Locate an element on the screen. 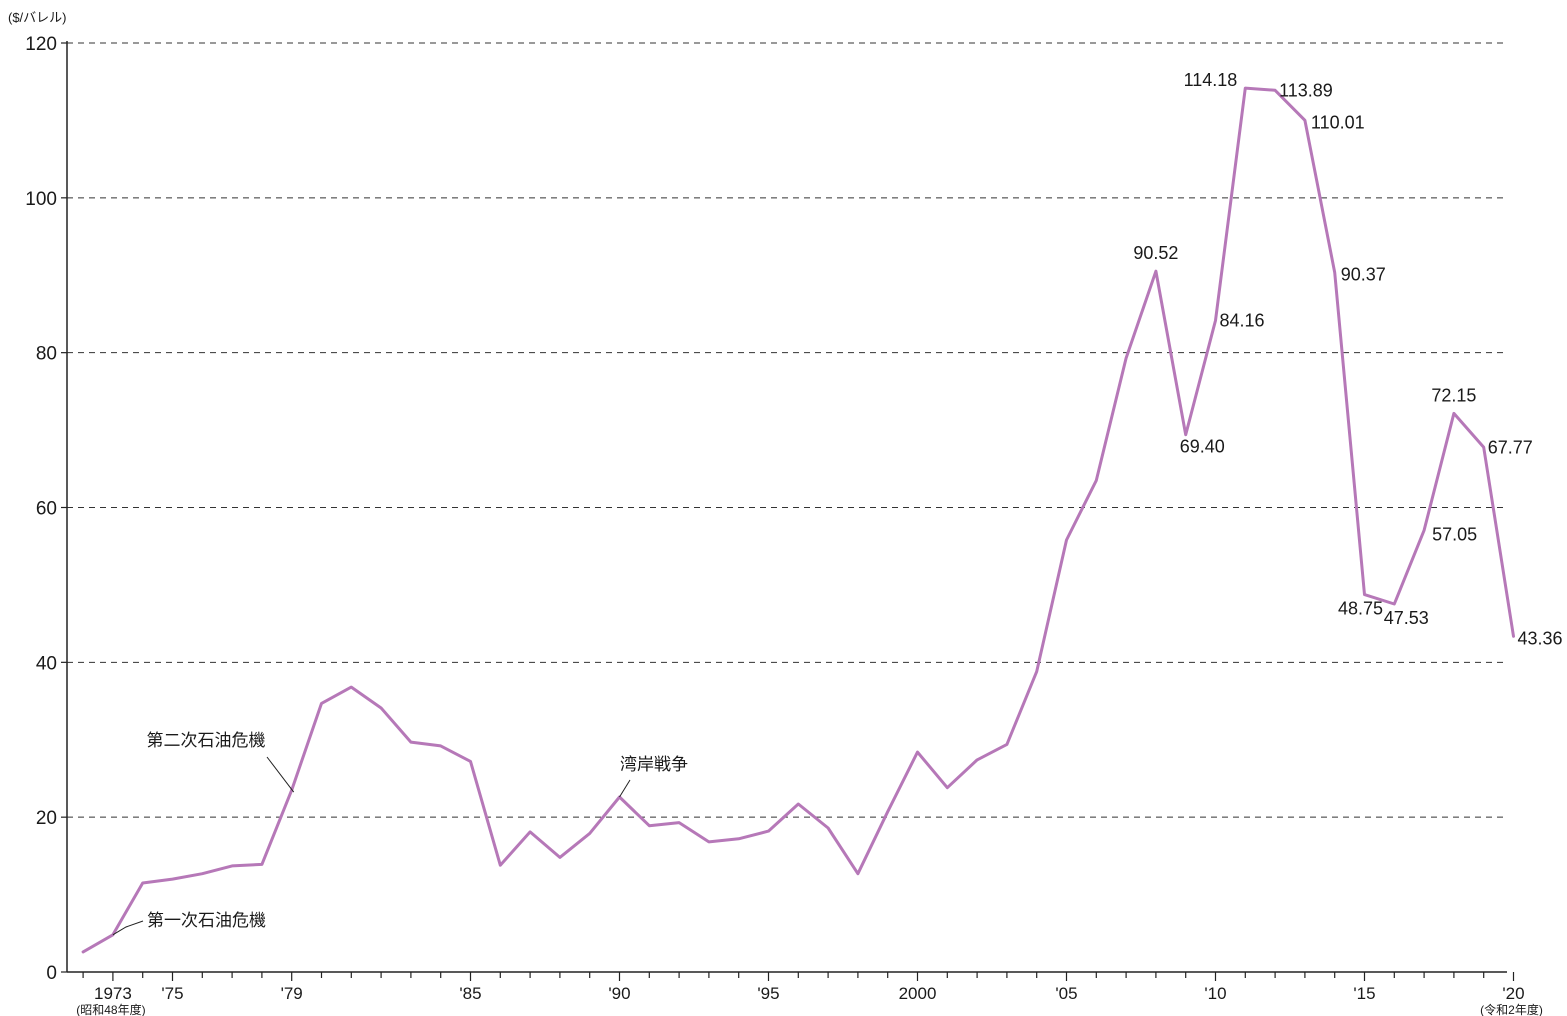 The image size is (1567, 1016). annotation-label-1973: 第一次石油危機 is located at coordinates (206, 920).